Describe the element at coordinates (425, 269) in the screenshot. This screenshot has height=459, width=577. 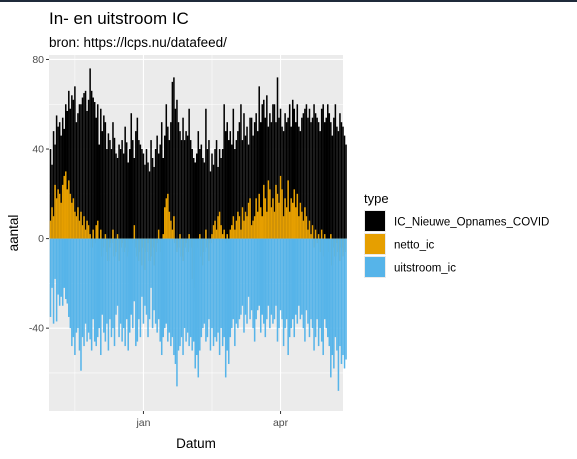
I see `legend-label-2: uitstroom_ic` at that location.